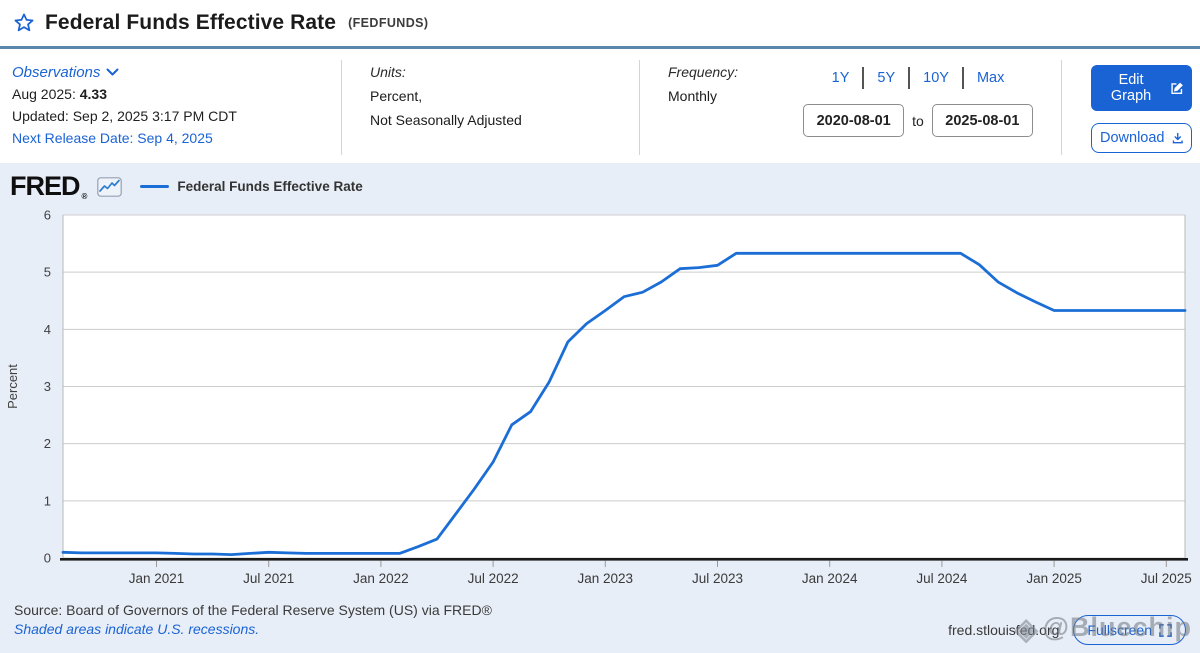  I want to click on start-date-input, so click(854, 120).